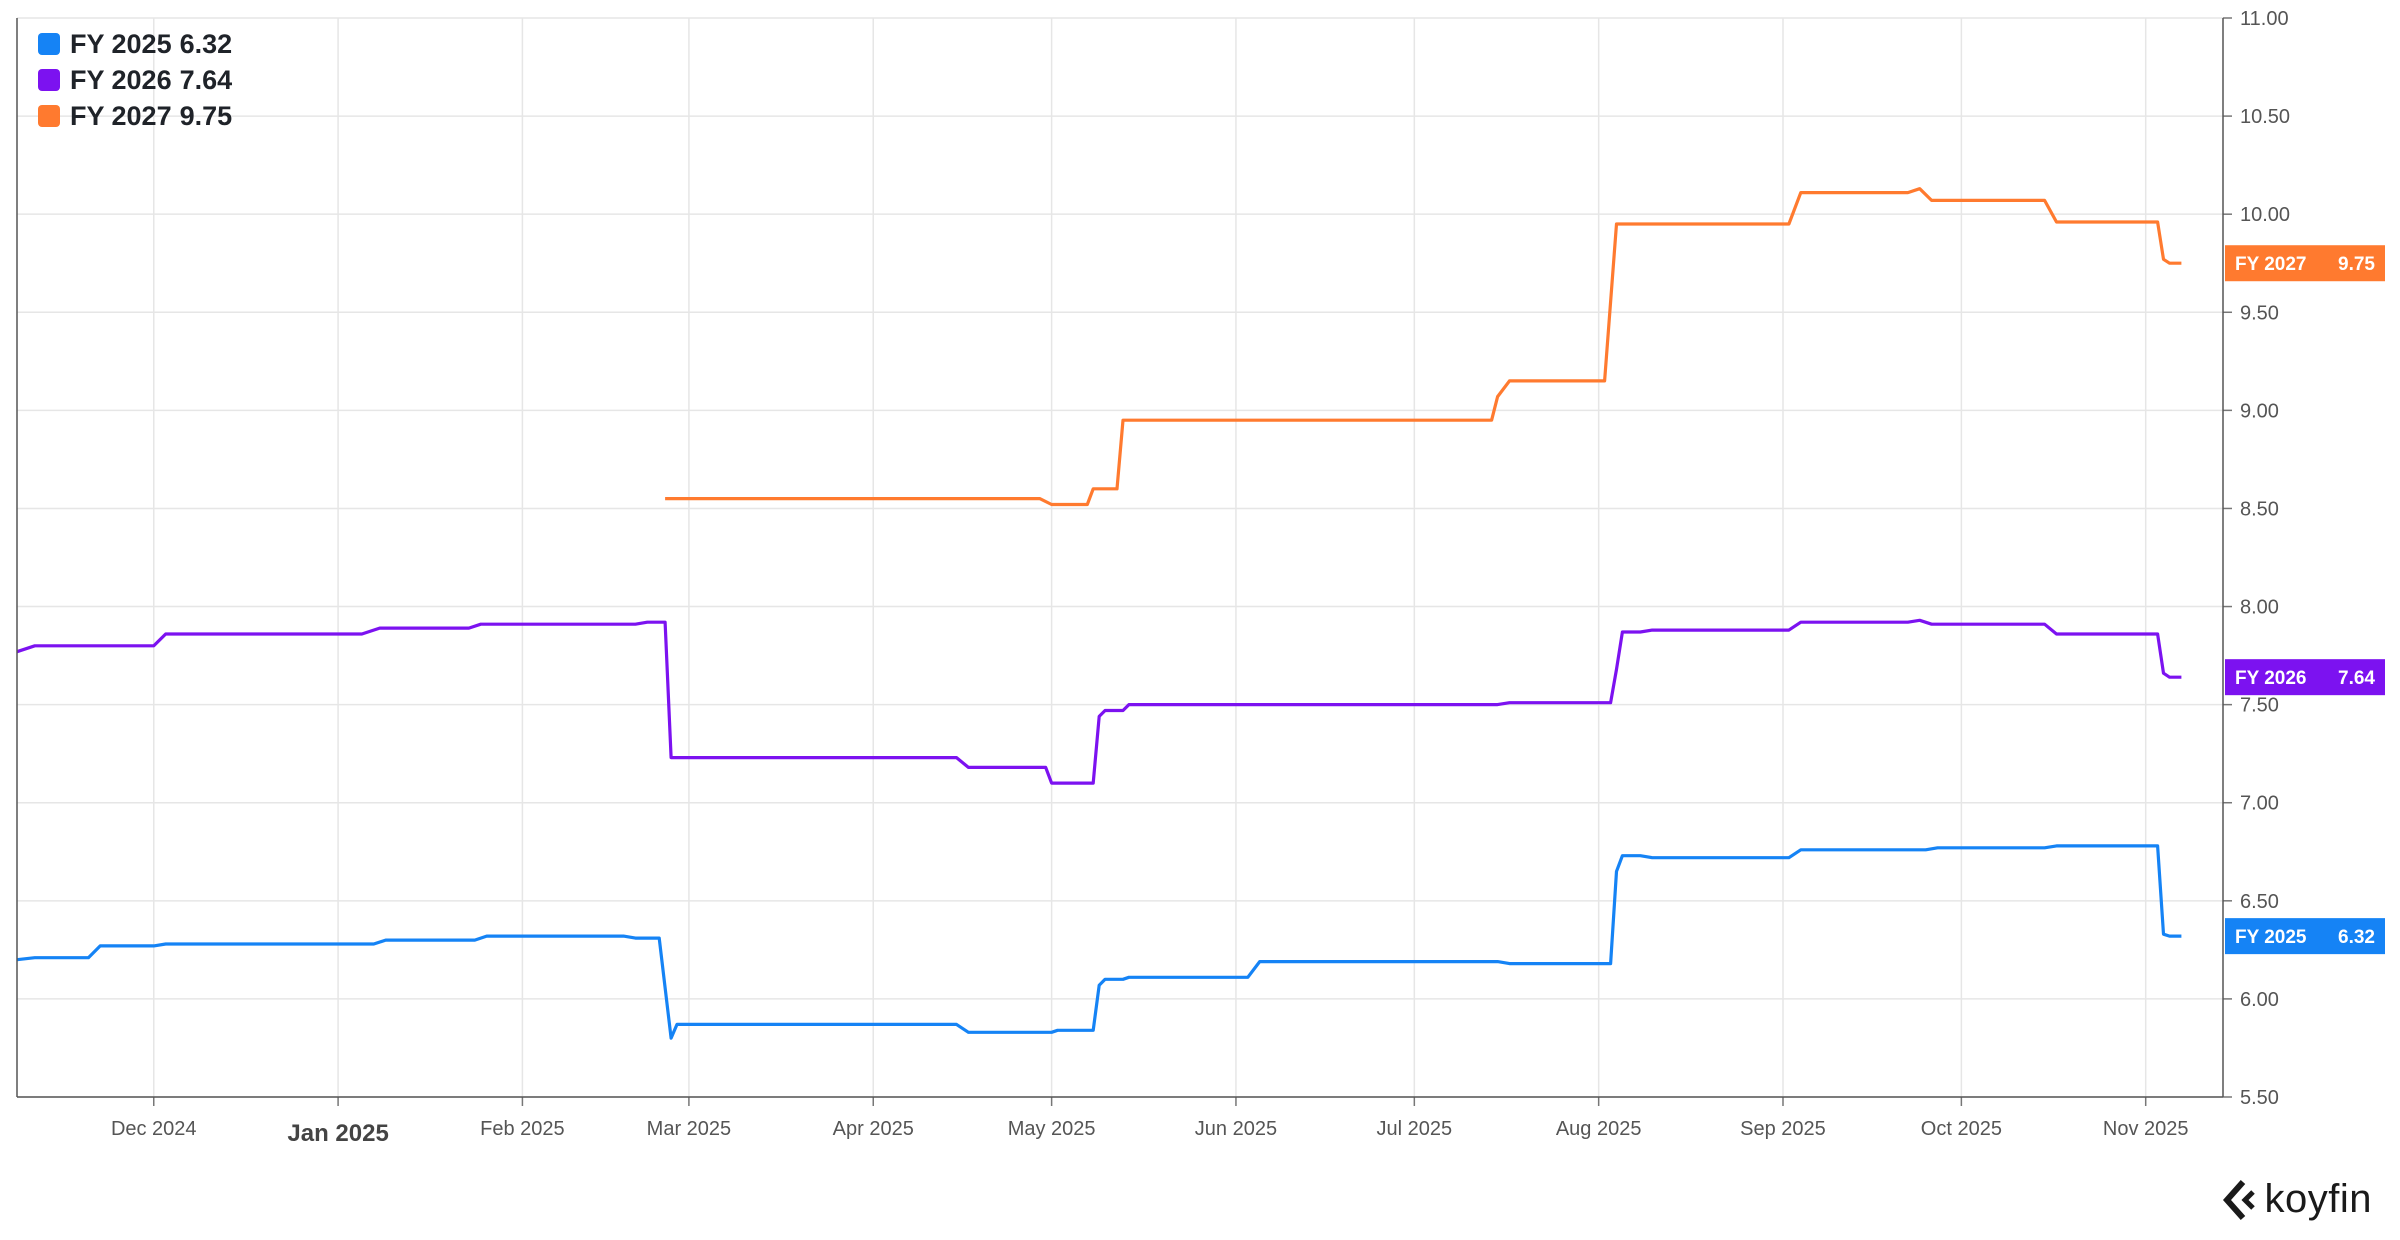  I want to click on legend-series-value: 7.64, so click(206, 79).